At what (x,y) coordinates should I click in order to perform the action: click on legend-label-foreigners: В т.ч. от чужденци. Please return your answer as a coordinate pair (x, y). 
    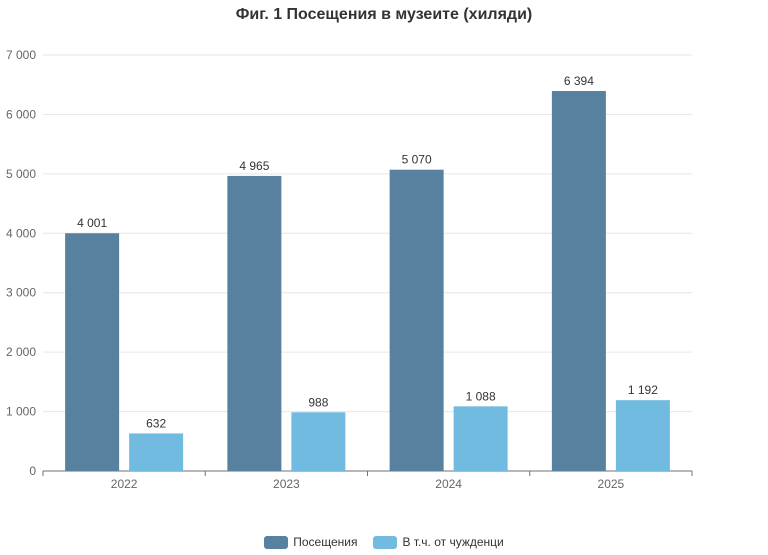
    Looking at the image, I should click on (453, 542).